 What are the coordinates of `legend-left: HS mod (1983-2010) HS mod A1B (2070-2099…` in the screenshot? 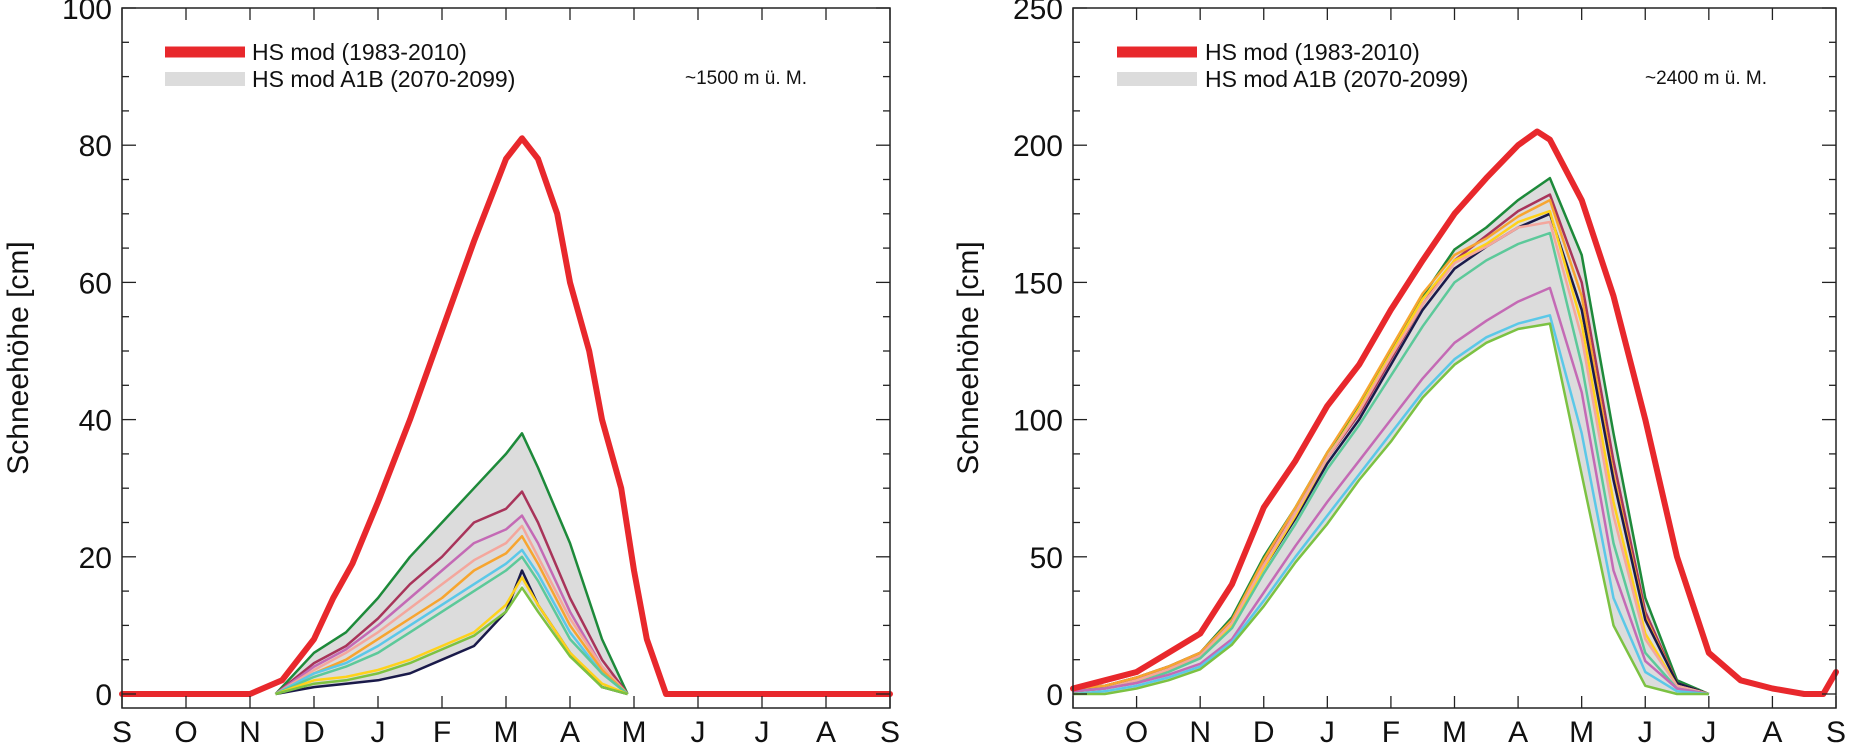 It's located at (340, 65).